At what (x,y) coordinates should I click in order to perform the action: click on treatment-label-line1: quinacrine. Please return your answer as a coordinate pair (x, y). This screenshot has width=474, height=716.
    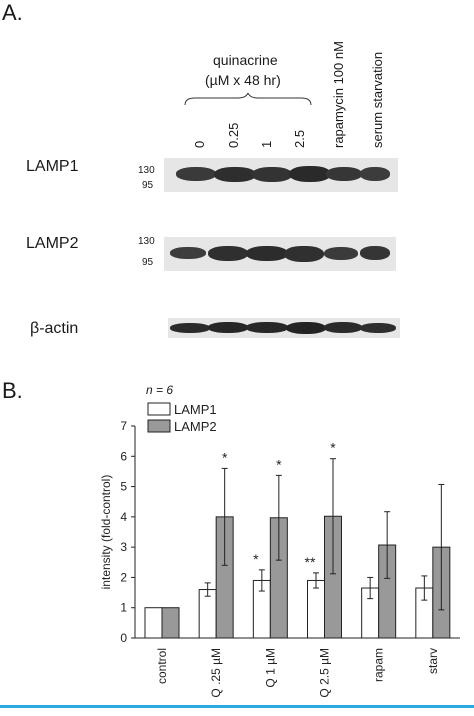
    Looking at the image, I should click on (245, 60).